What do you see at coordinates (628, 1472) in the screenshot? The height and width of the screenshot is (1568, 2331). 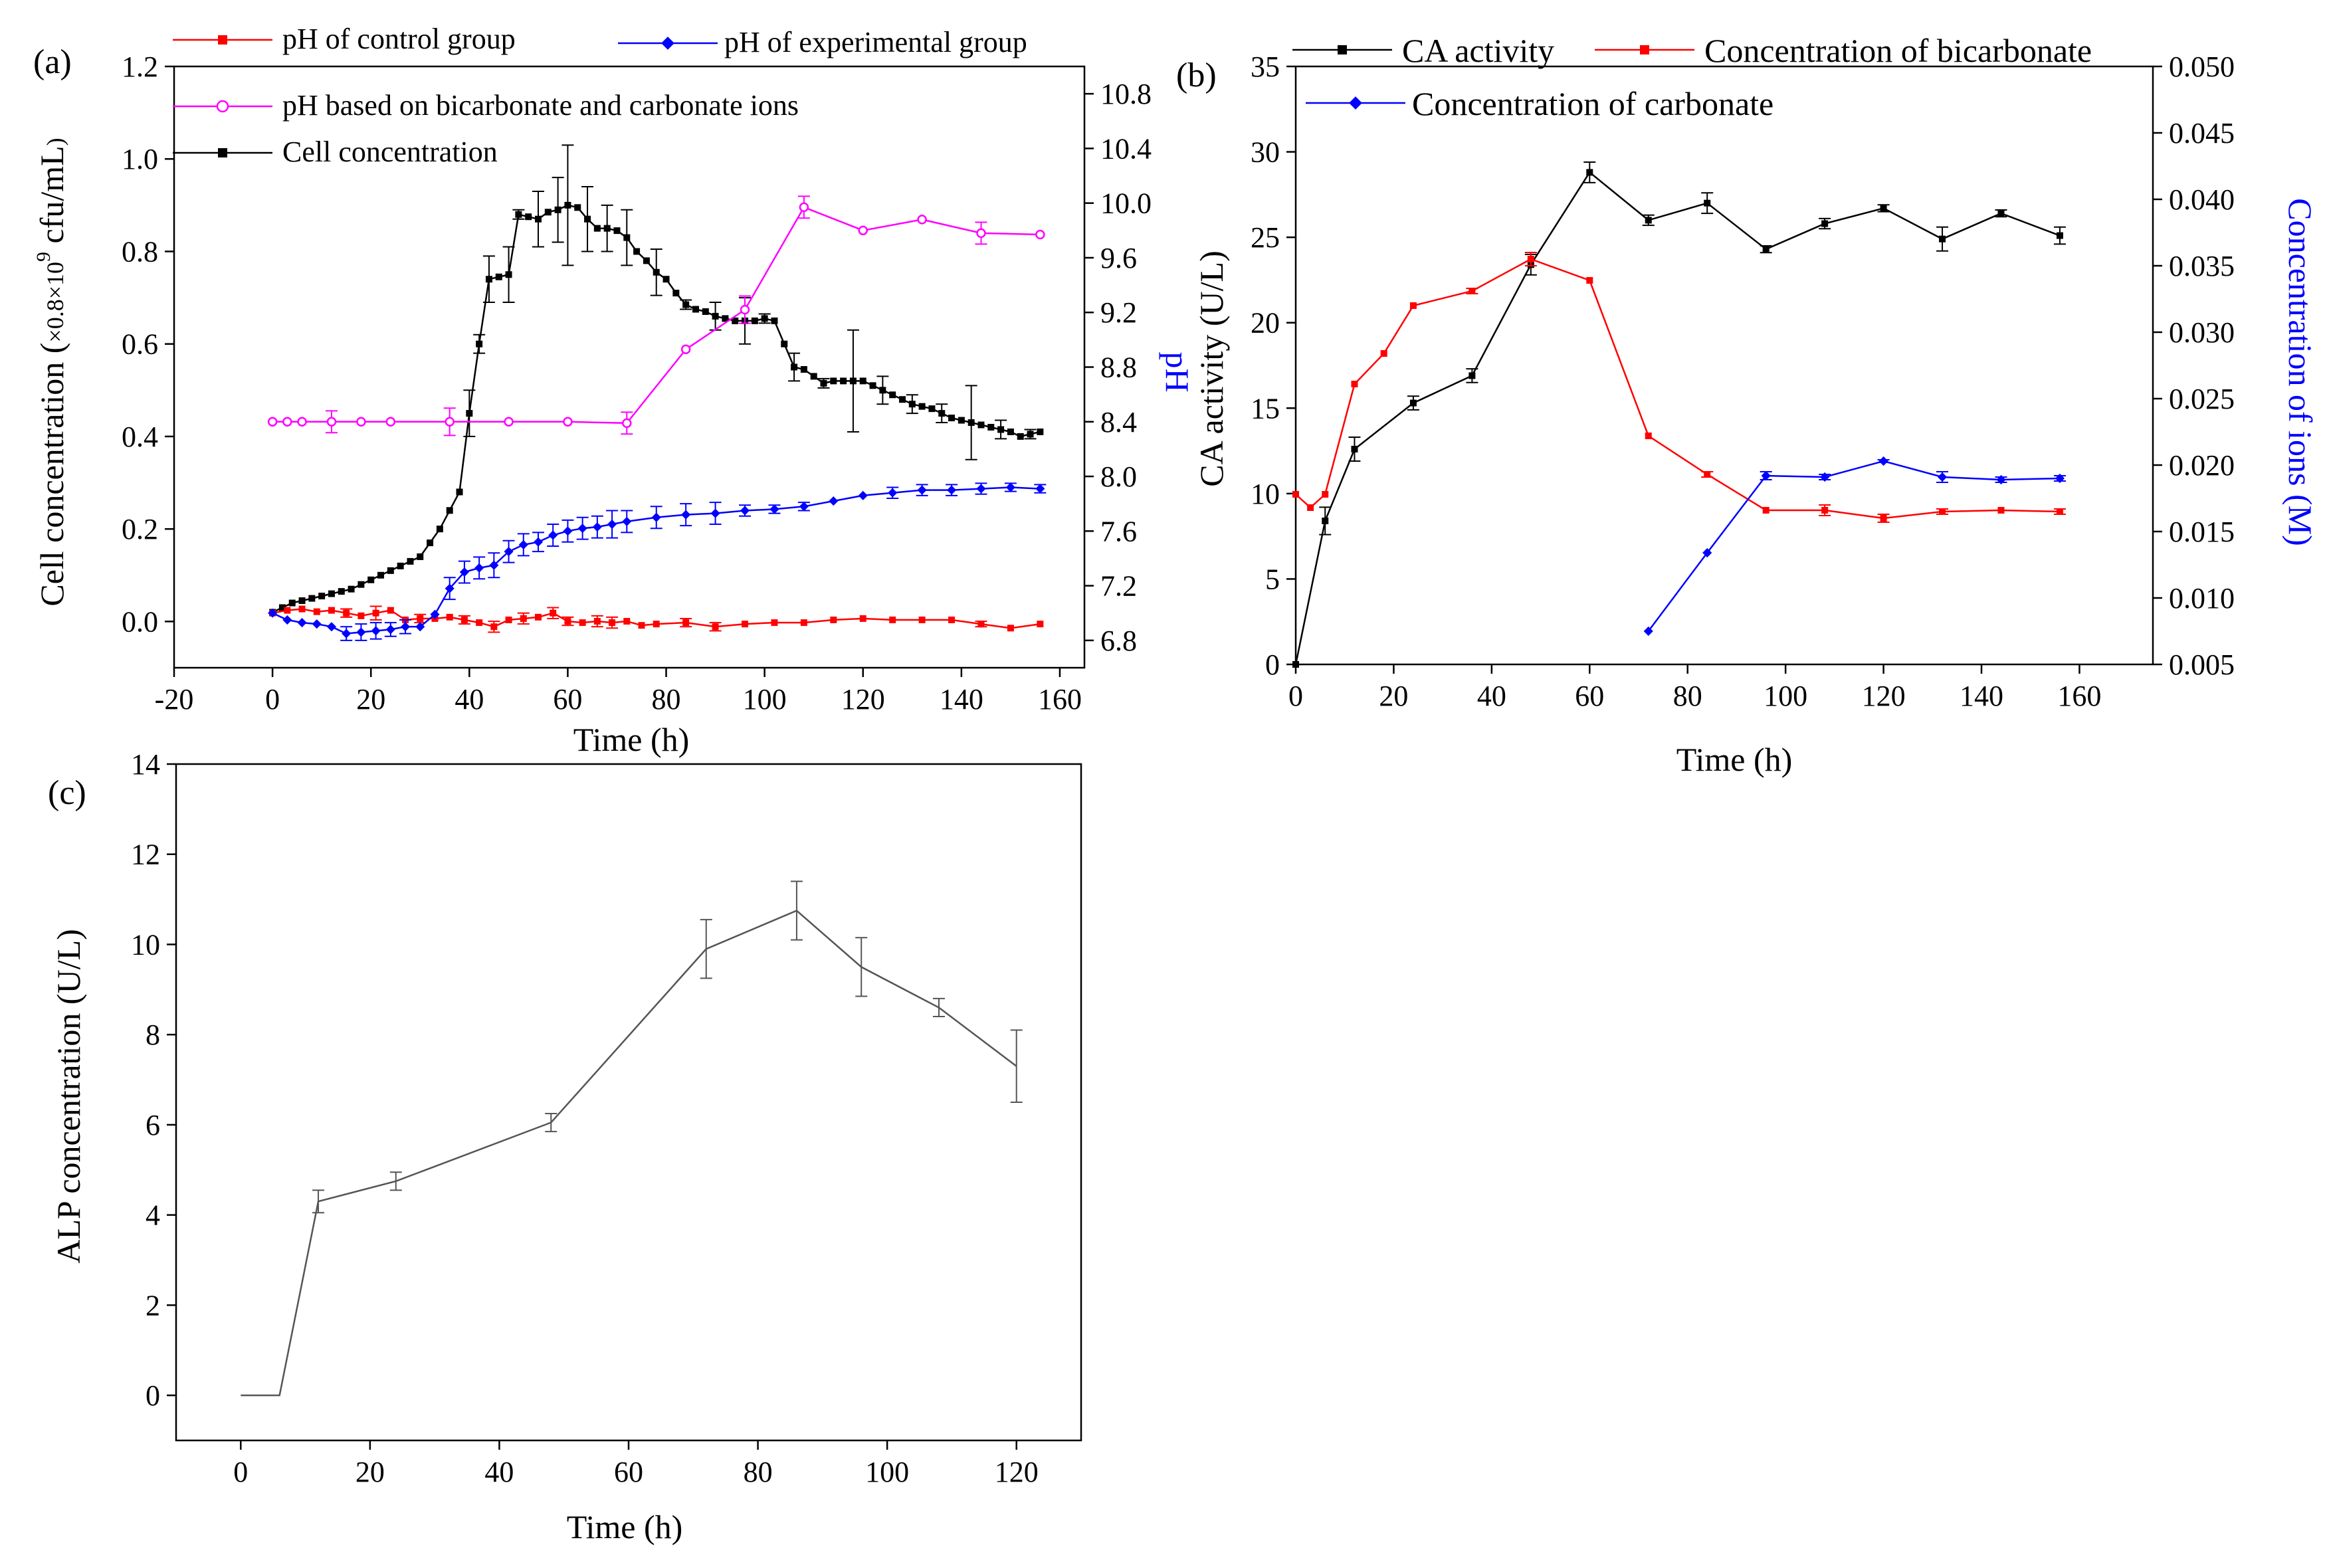 I see `panel-c-x-tick-label: 60` at bounding box center [628, 1472].